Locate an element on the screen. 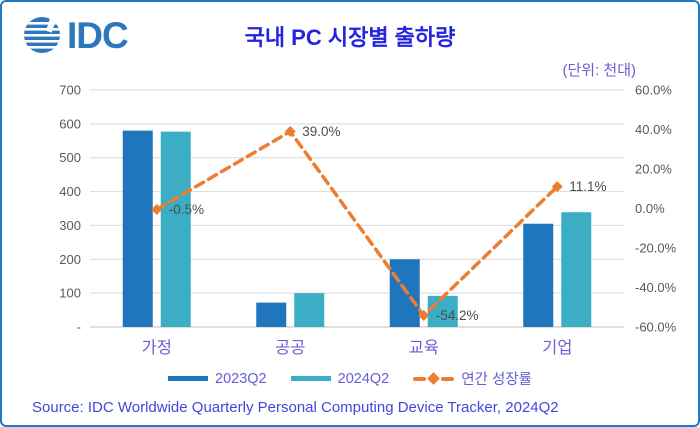  growth-point-label: 39.0% is located at coordinates (321, 131).